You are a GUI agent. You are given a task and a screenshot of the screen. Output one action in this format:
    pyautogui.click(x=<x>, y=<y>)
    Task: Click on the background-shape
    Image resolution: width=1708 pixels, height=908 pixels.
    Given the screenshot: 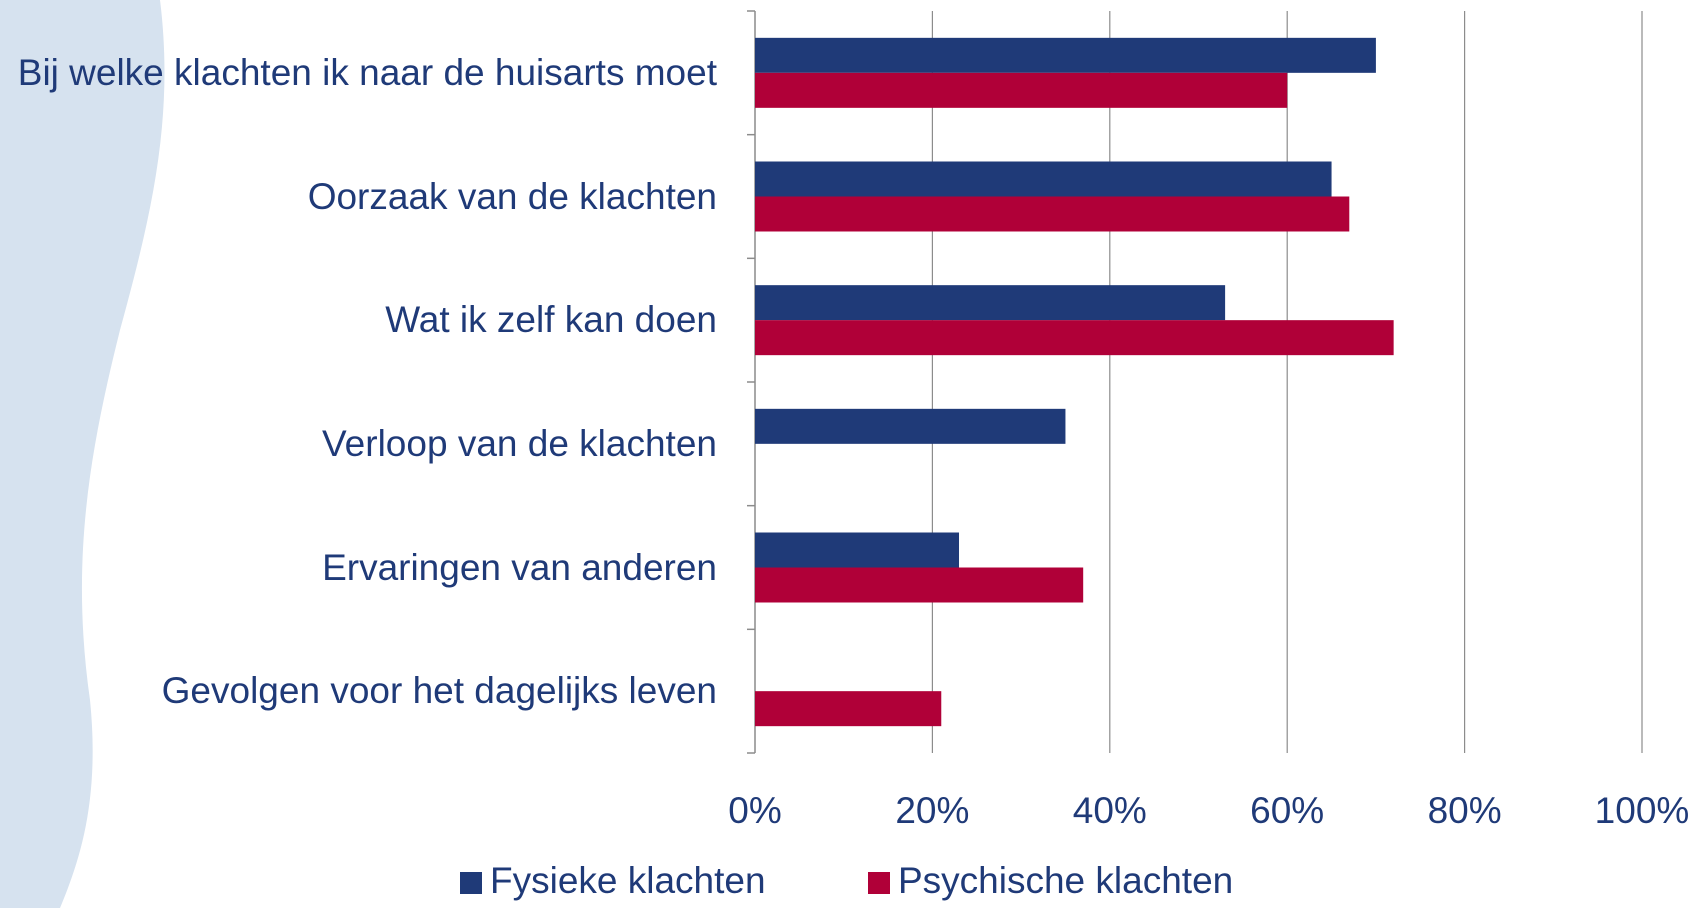 What is the action you would take?
    pyautogui.click(x=82, y=454)
    